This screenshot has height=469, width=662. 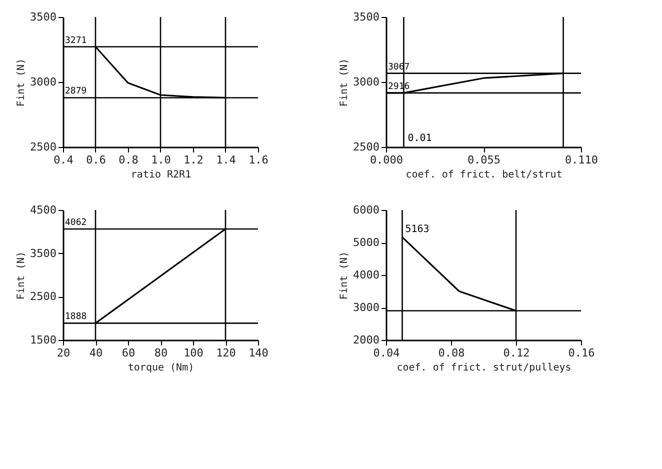 I want to click on y-tick-label: 2000, so click(x=366, y=340).